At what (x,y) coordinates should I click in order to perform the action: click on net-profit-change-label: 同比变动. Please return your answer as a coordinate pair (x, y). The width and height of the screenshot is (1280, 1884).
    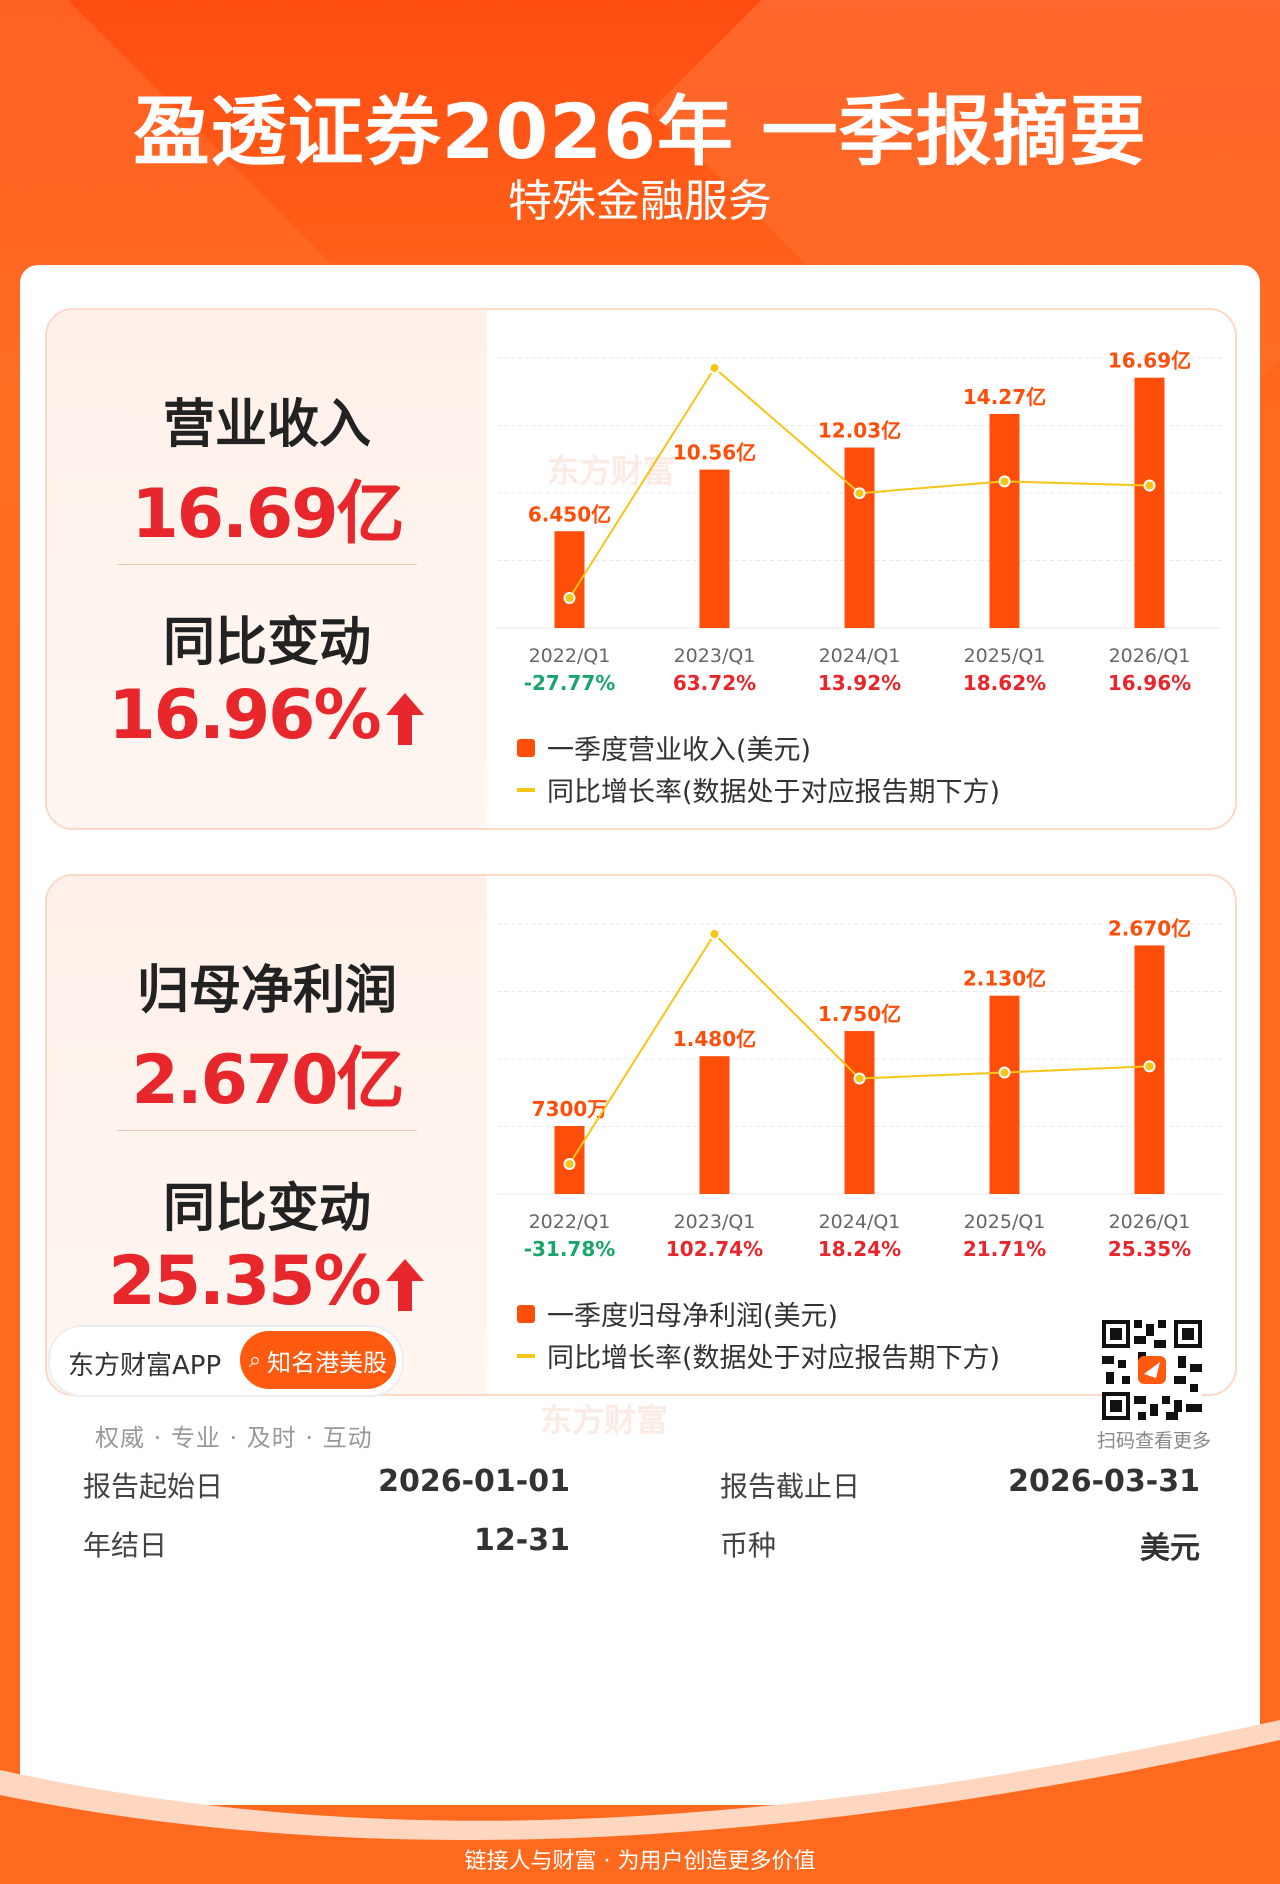
    Looking at the image, I should click on (266, 1209).